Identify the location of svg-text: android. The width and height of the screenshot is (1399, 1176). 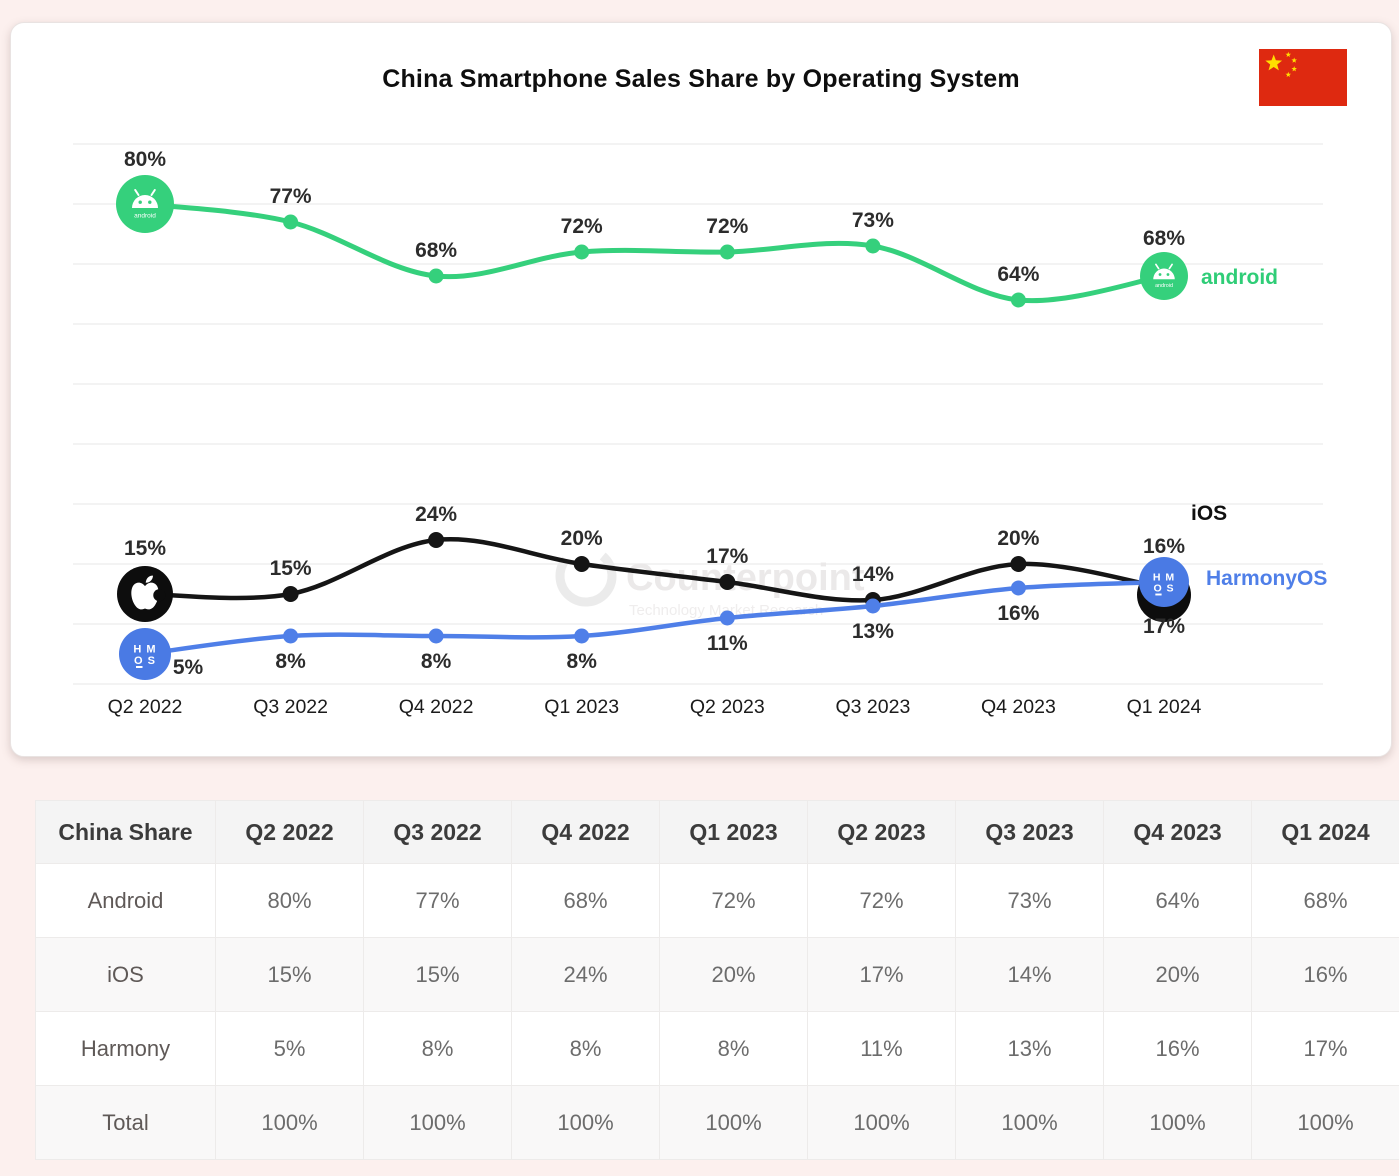
(1164, 286).